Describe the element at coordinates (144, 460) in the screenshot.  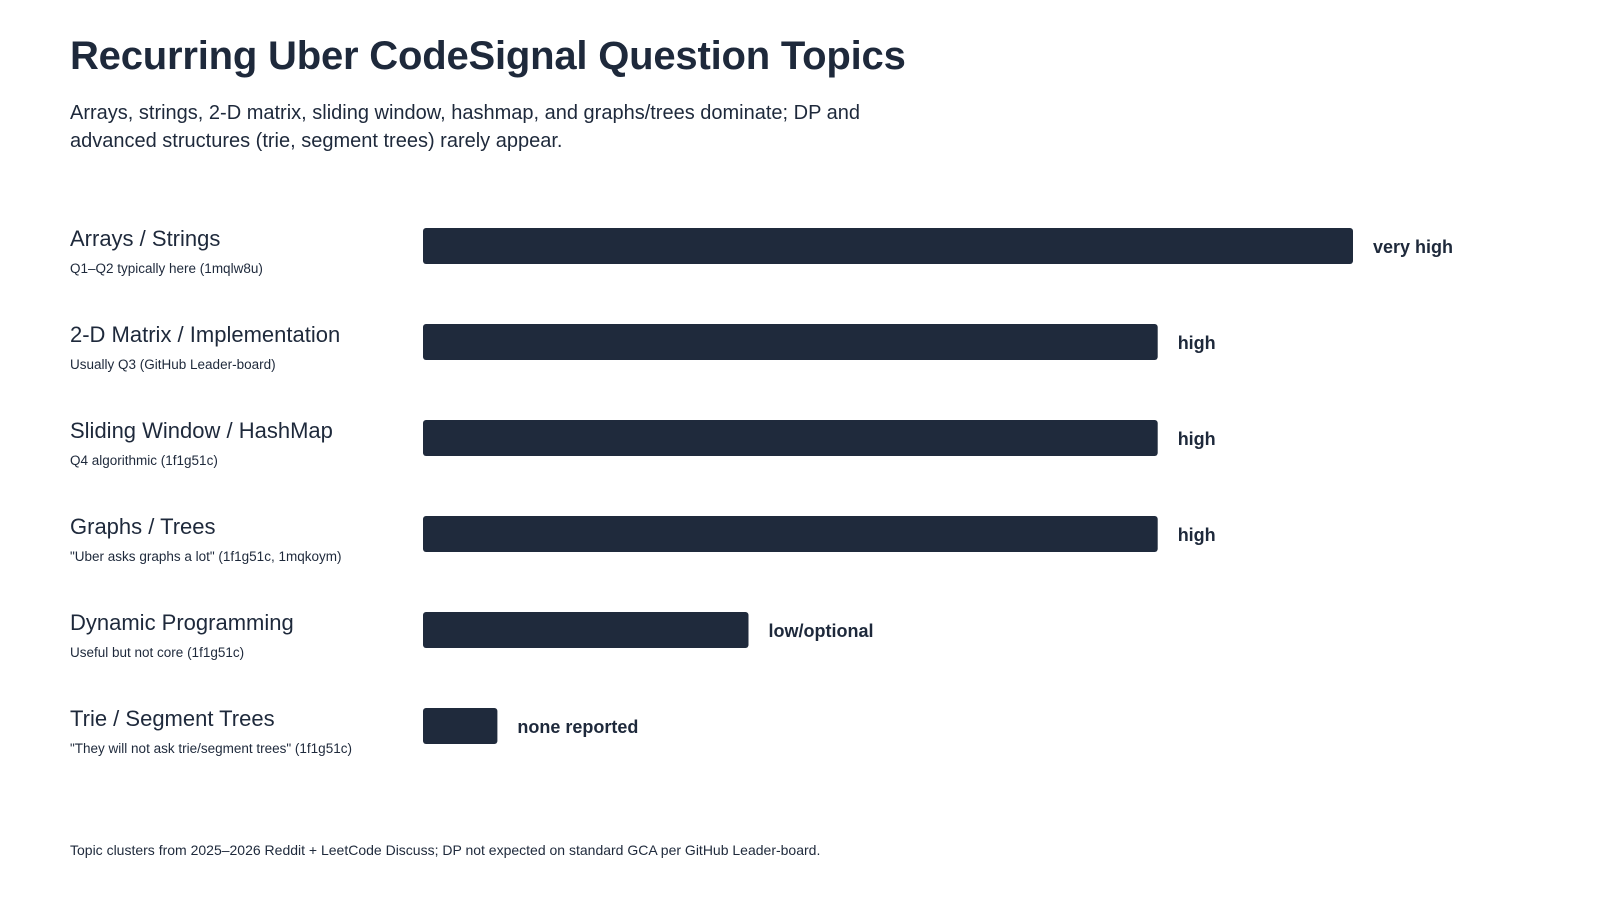
I see `topic-note: Q4 algorithmic (1f1g51c)` at that location.